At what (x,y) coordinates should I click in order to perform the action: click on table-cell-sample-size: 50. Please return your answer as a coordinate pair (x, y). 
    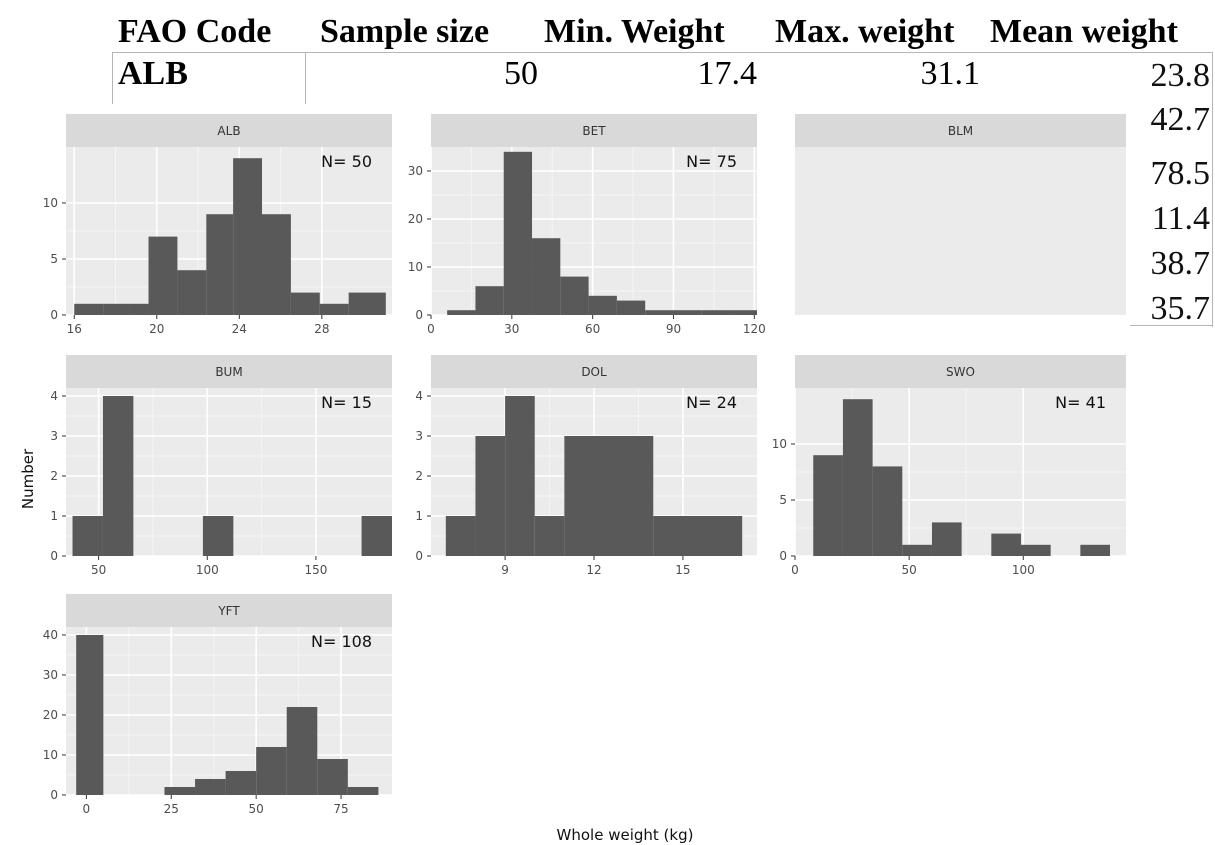
    Looking at the image, I should click on (521, 73).